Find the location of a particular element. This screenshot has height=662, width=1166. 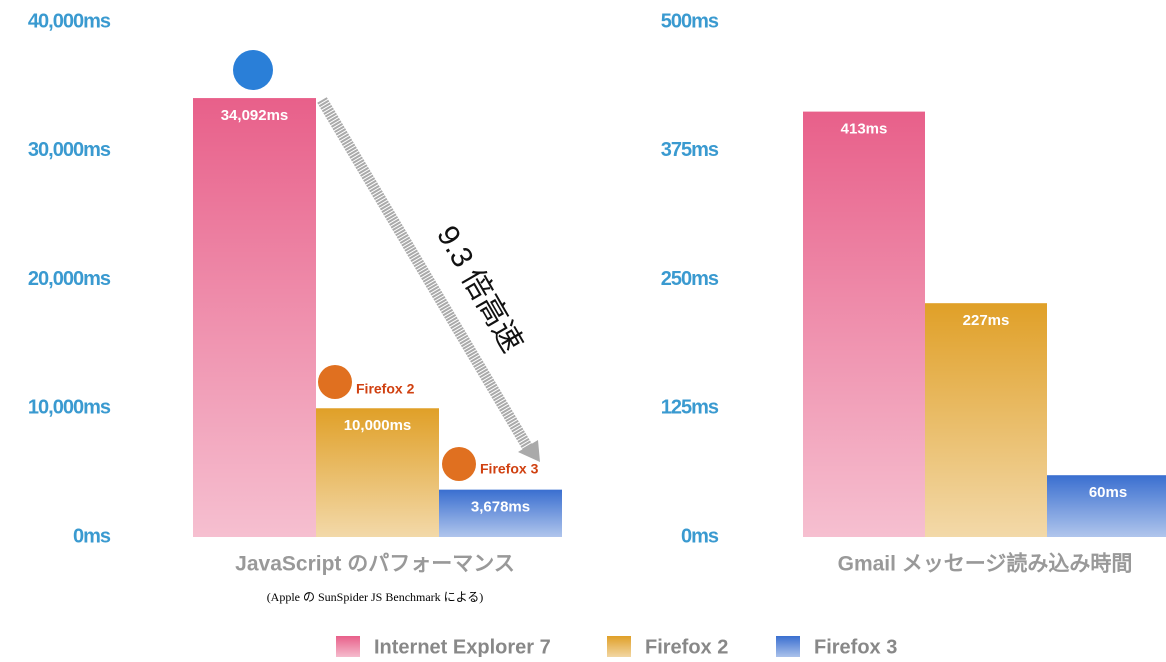

y-tick-label: 125ms is located at coordinates (690, 408).